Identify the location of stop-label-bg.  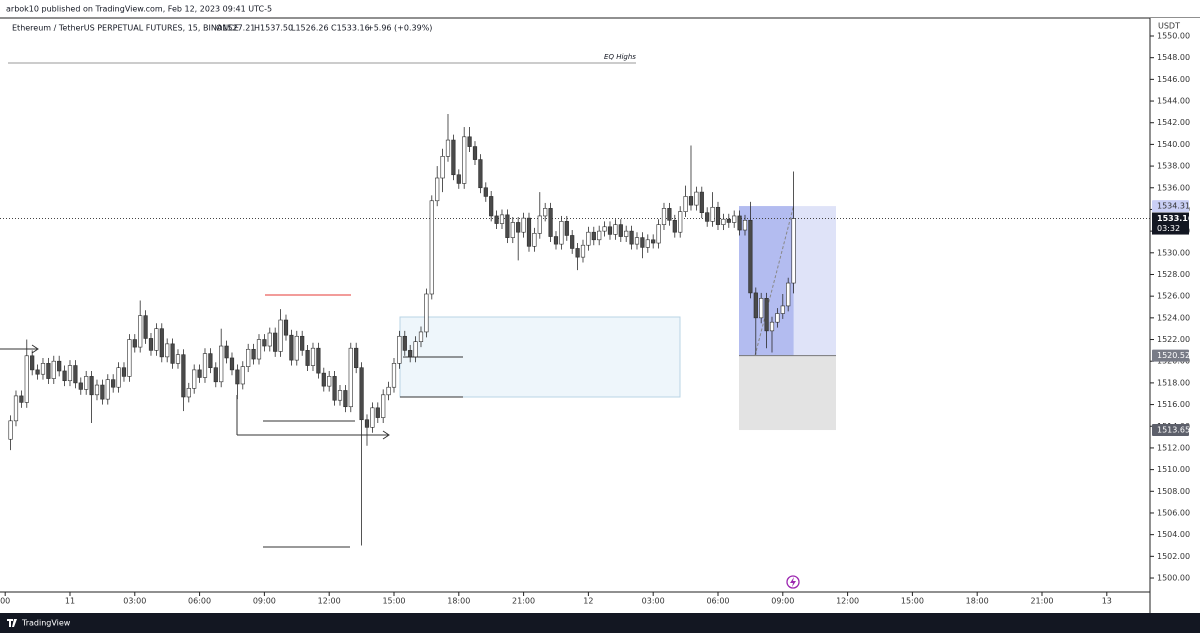
(1170, 430).